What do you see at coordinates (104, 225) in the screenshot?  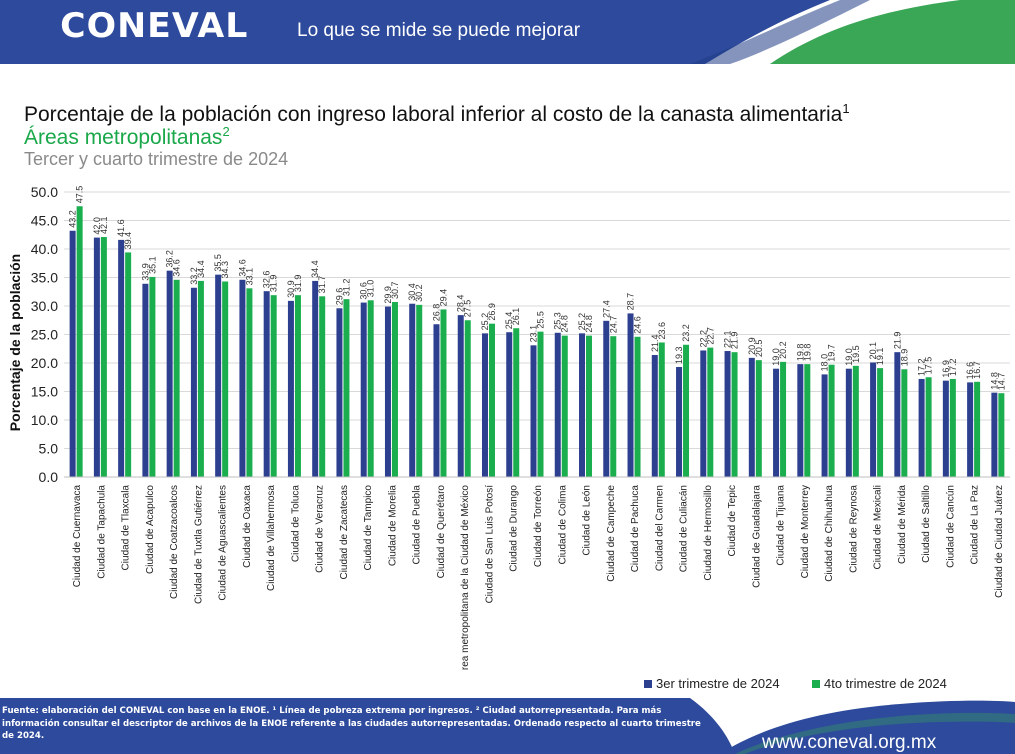 I see `data-label: 42.1` at bounding box center [104, 225].